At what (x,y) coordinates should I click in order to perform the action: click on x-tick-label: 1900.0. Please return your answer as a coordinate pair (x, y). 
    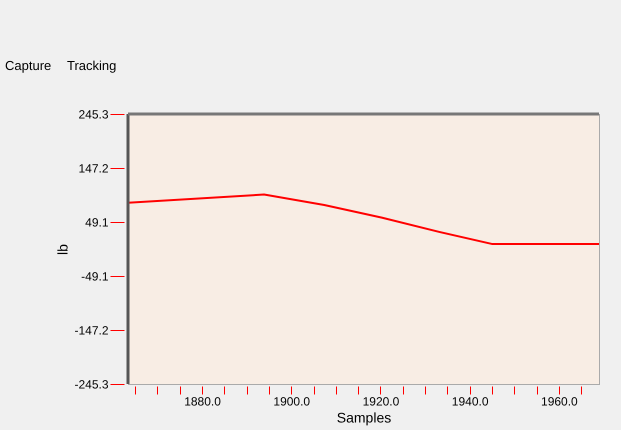
    Looking at the image, I should click on (291, 401).